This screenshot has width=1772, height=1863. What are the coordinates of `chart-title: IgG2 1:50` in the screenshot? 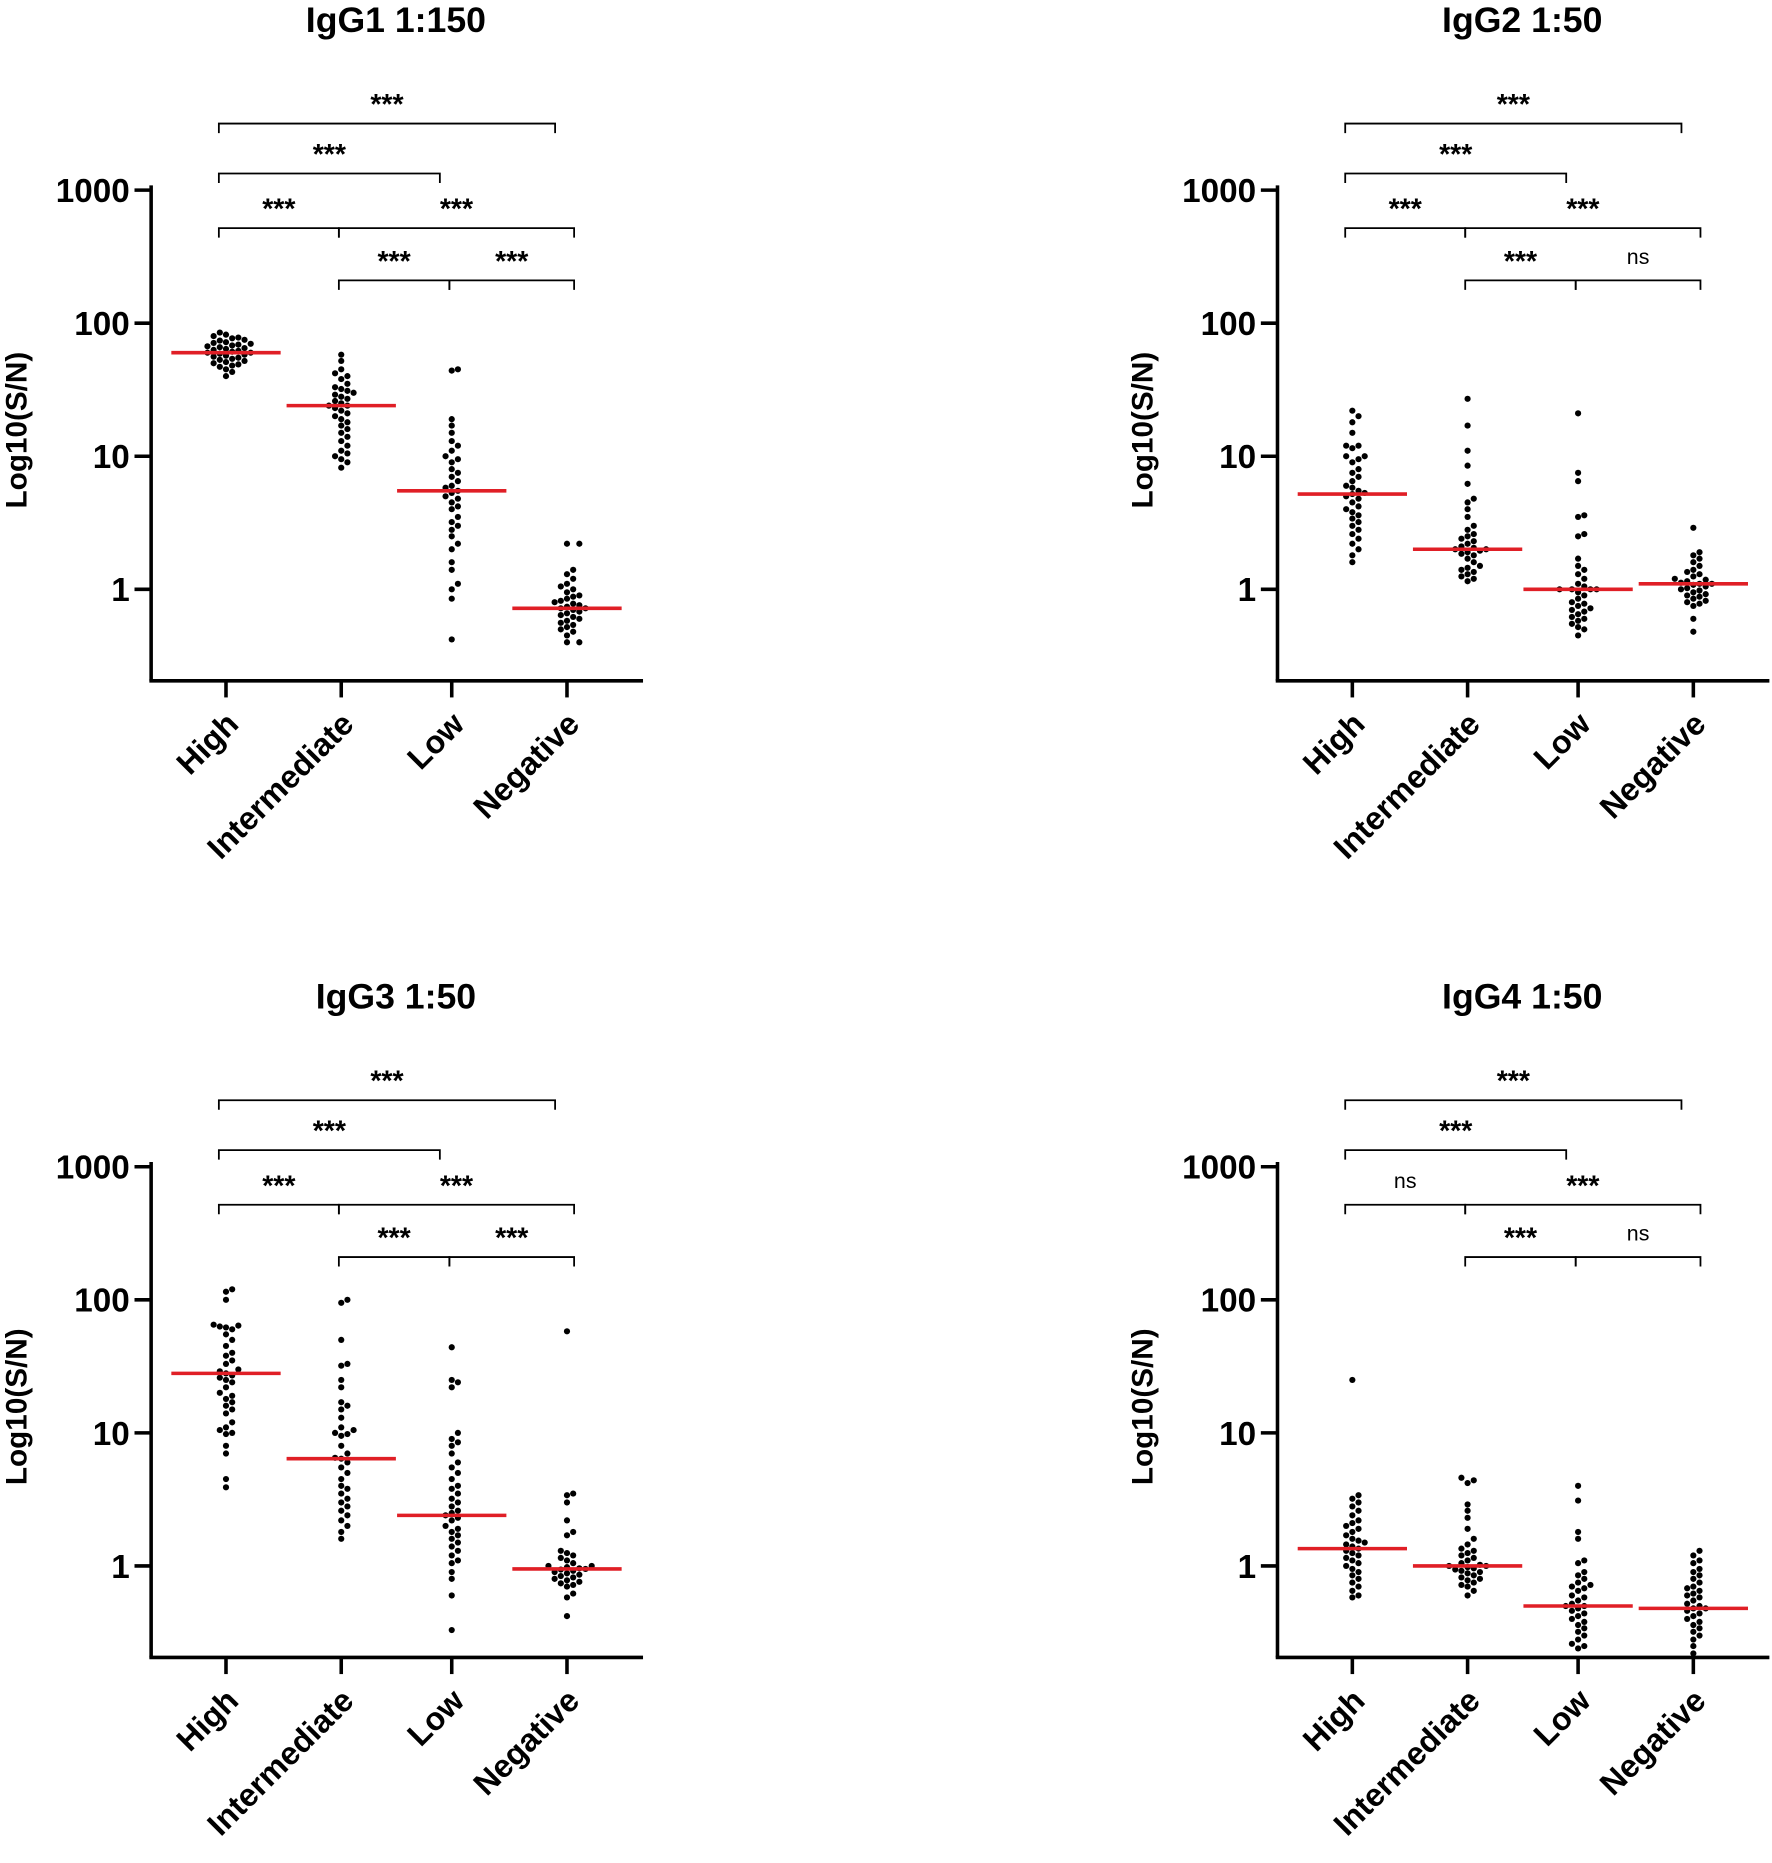 It's located at (1522, 20).